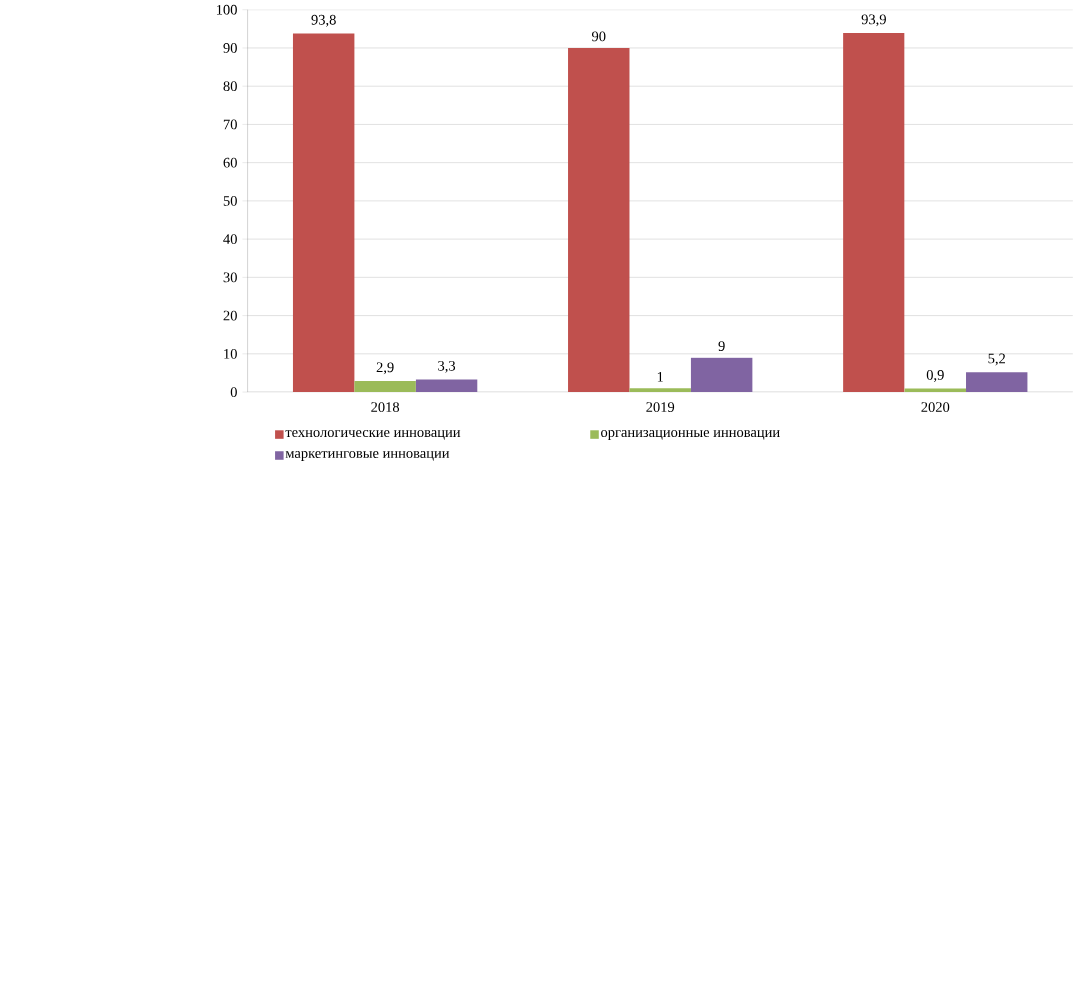 The image size is (1073, 992). What do you see at coordinates (660, 376) in the screenshot?
I see `data-label: 1` at bounding box center [660, 376].